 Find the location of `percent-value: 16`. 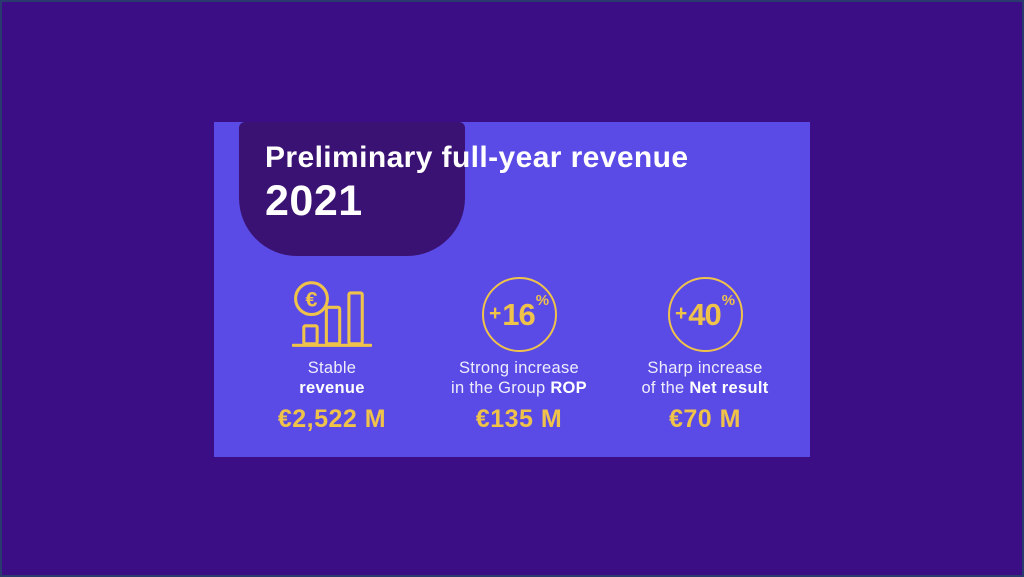

percent-value: 16 is located at coordinates (518, 314).